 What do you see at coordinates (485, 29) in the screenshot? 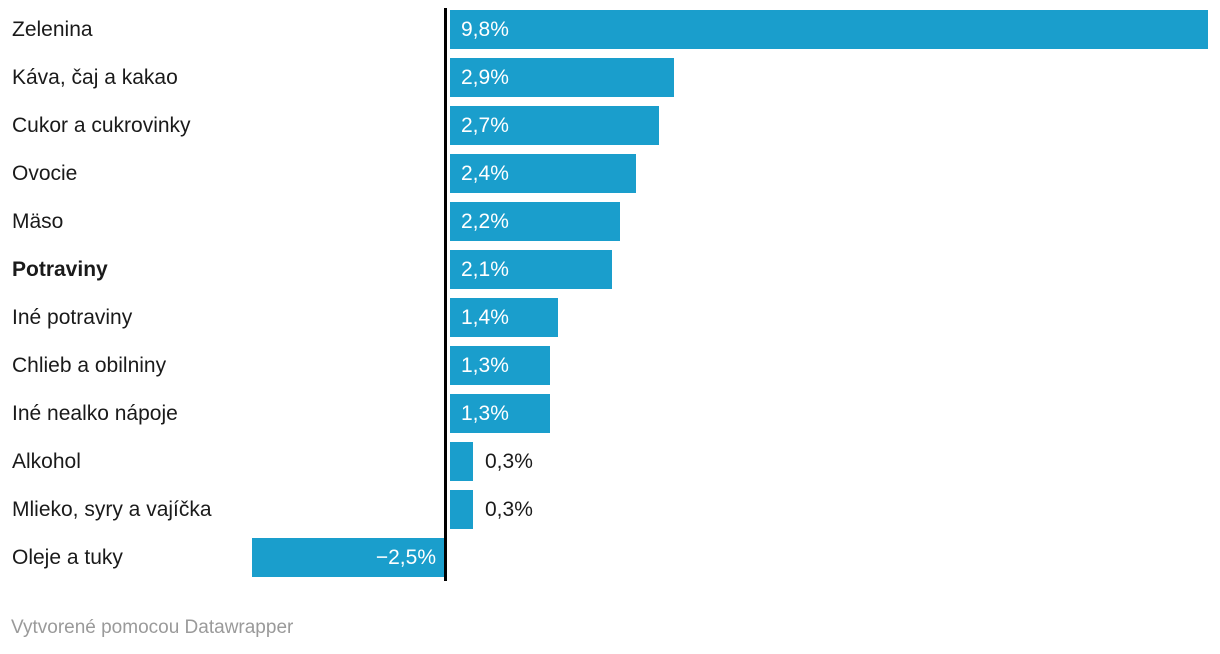
I see `value-label: 9,8%` at bounding box center [485, 29].